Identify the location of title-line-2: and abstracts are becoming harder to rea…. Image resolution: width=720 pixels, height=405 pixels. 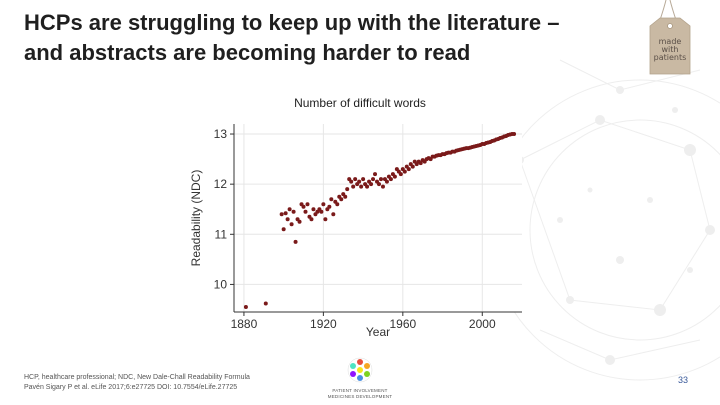
(247, 52).